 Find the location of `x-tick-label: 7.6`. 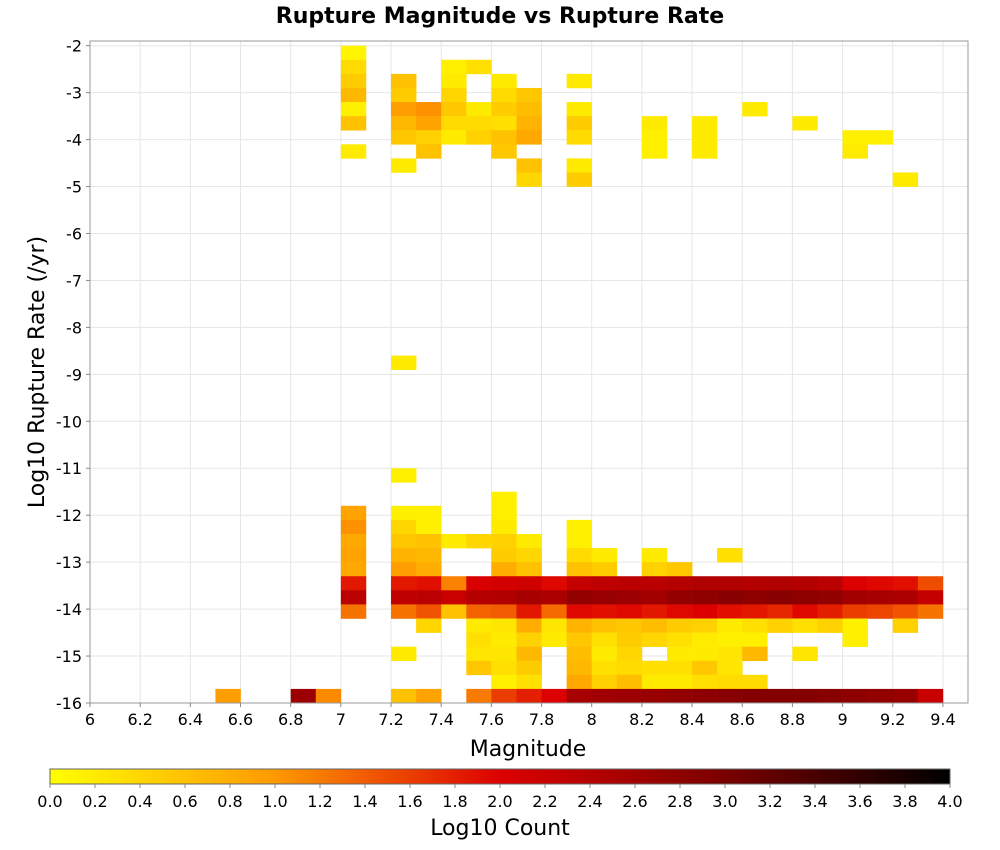

x-tick-label: 7.6 is located at coordinates (491, 719).